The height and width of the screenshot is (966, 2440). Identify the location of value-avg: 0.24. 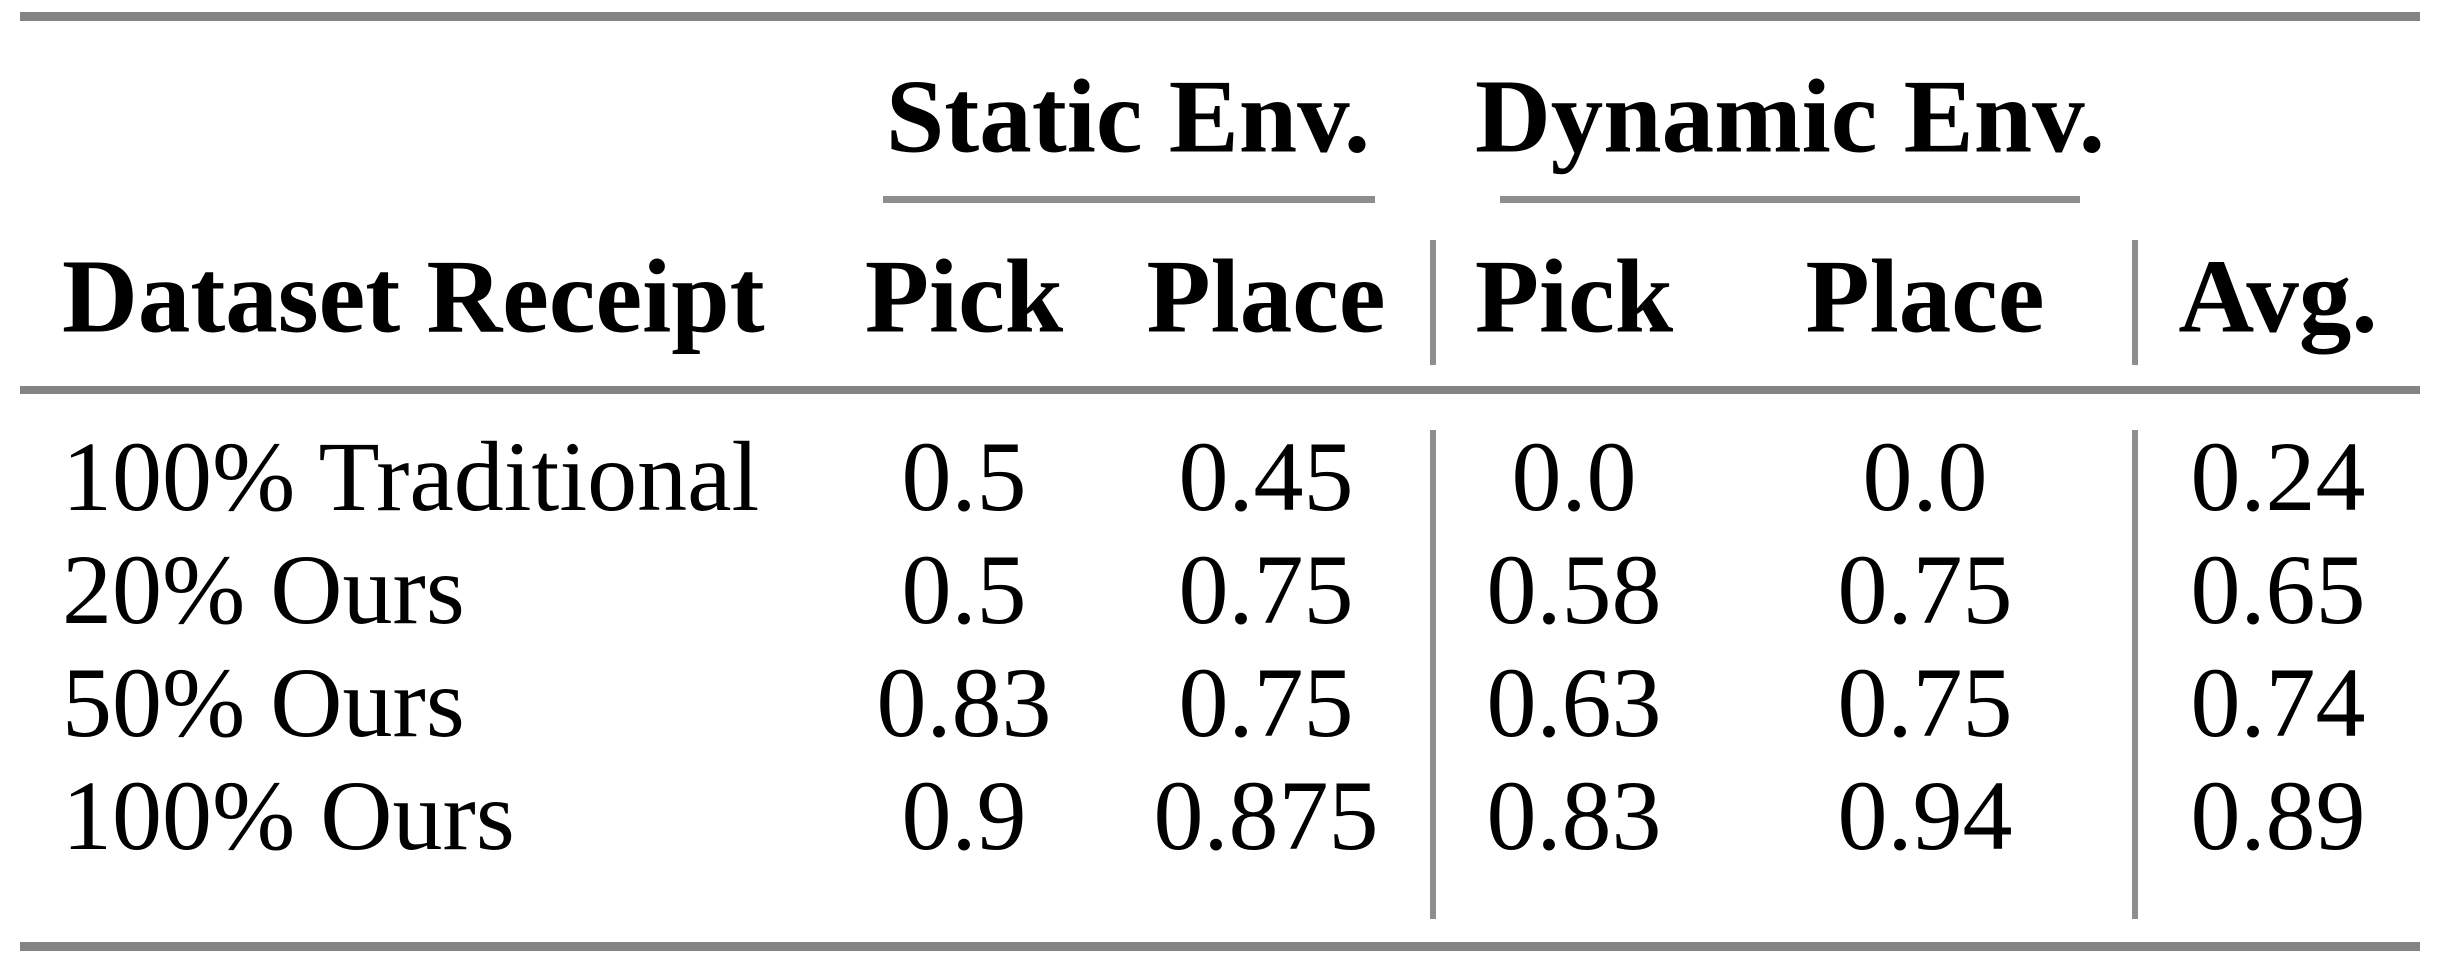
(2278, 476).